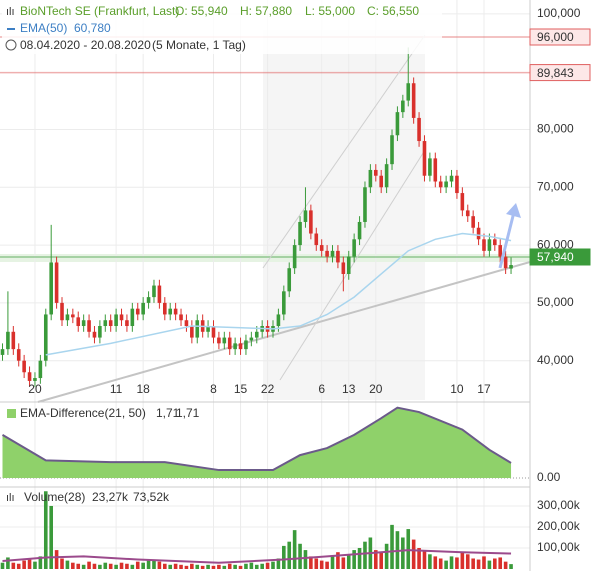  What do you see at coordinates (344, 151) in the screenshot?
I see `channel-upper` at bounding box center [344, 151].